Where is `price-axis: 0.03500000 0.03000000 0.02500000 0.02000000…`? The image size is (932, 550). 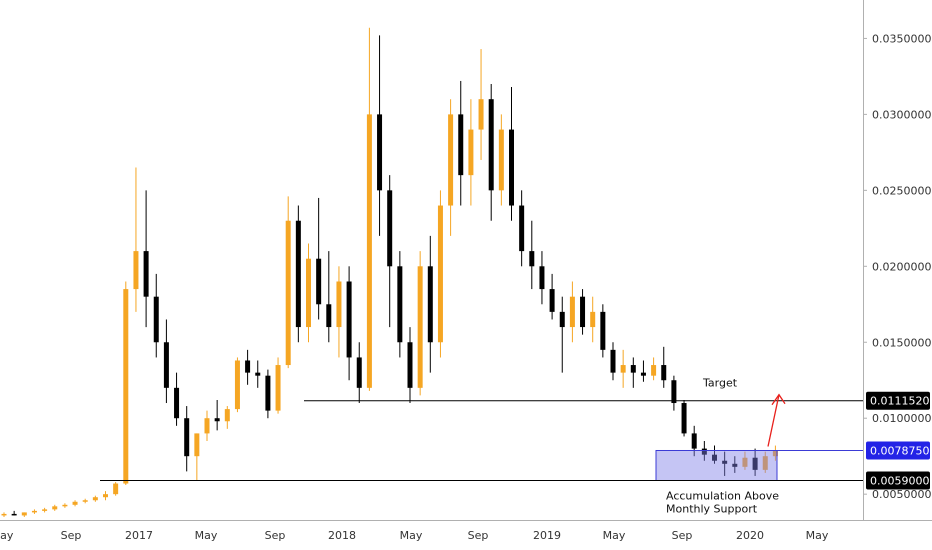 price-axis: 0.03500000 0.03000000 0.02500000 0.02000000… is located at coordinates (897, 266).